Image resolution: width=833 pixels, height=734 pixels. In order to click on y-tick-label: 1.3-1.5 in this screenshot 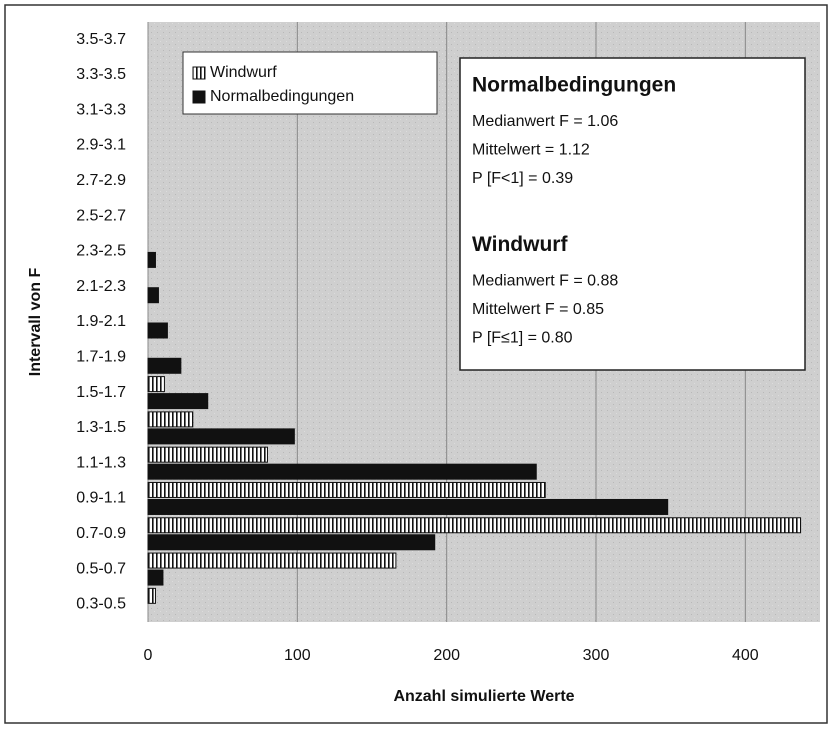, I will do `click(101, 427)`.